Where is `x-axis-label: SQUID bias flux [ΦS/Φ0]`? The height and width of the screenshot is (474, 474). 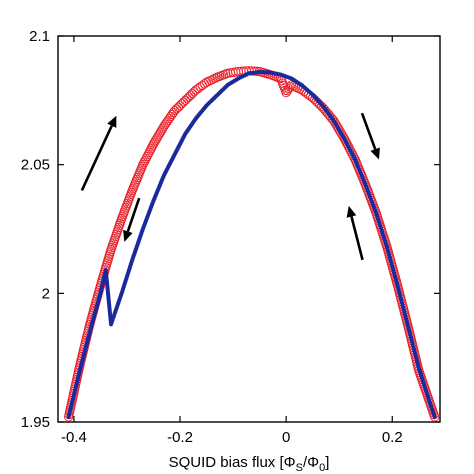
x-axis-label: SQUID bias flux [ΦS/Φ0] is located at coordinates (249, 464).